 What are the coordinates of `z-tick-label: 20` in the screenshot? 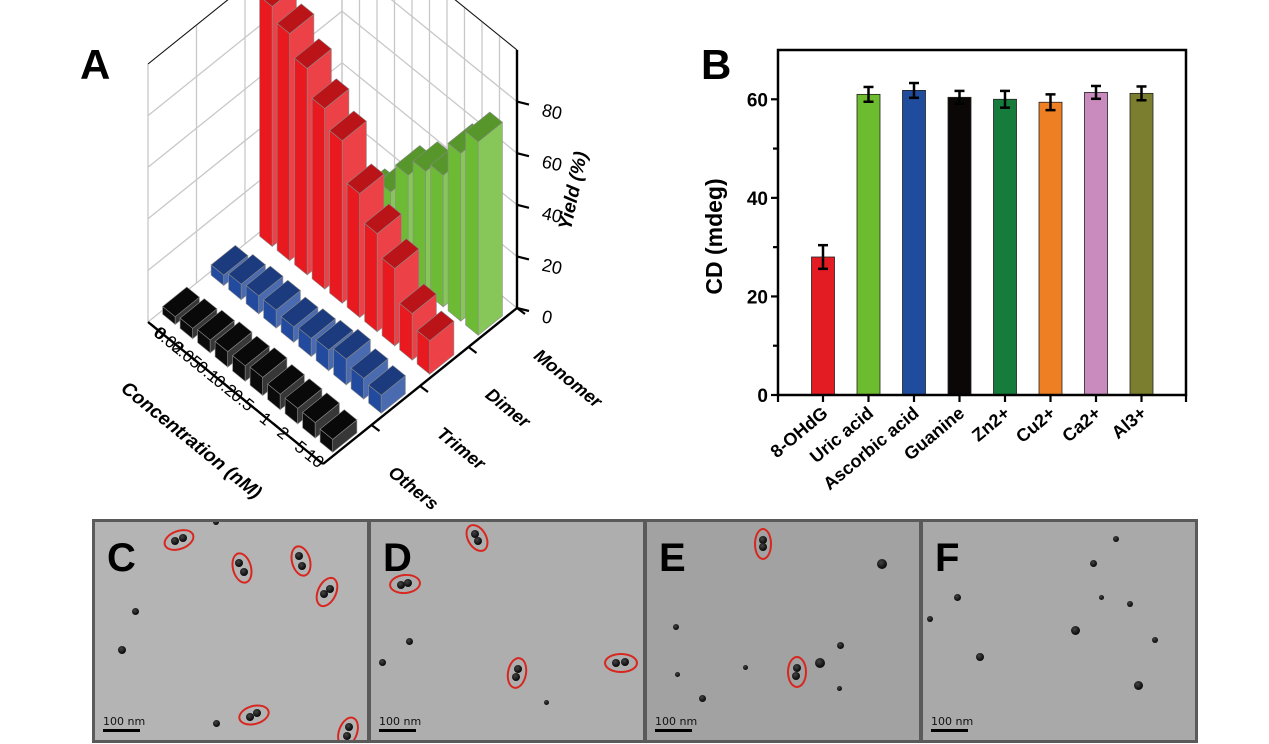 It's located at (552, 267).